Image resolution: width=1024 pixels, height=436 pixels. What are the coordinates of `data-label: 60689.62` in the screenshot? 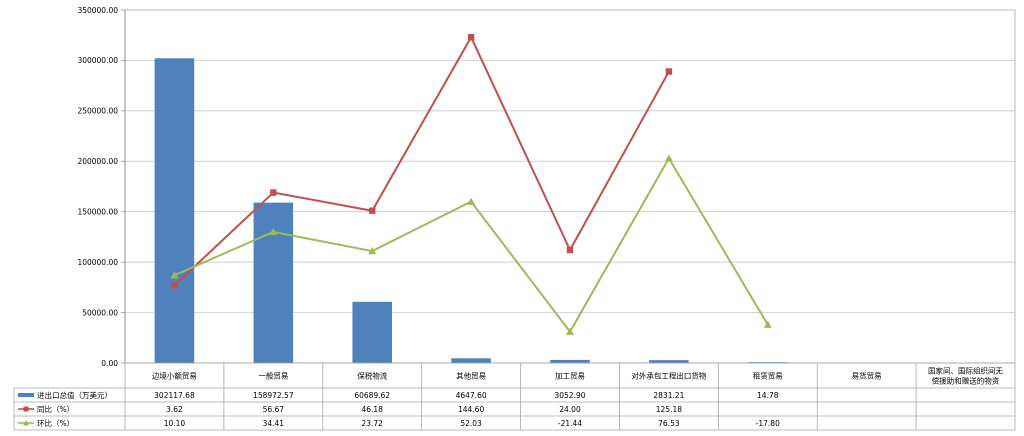 It's located at (372, 395).